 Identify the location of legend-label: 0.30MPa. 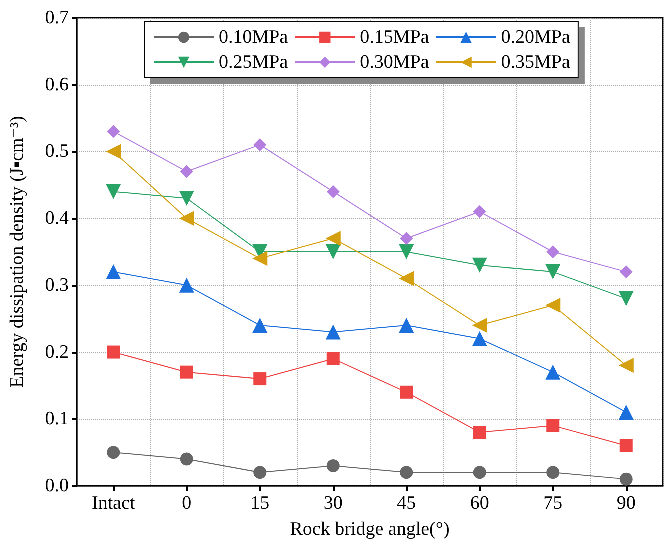
(395, 62).